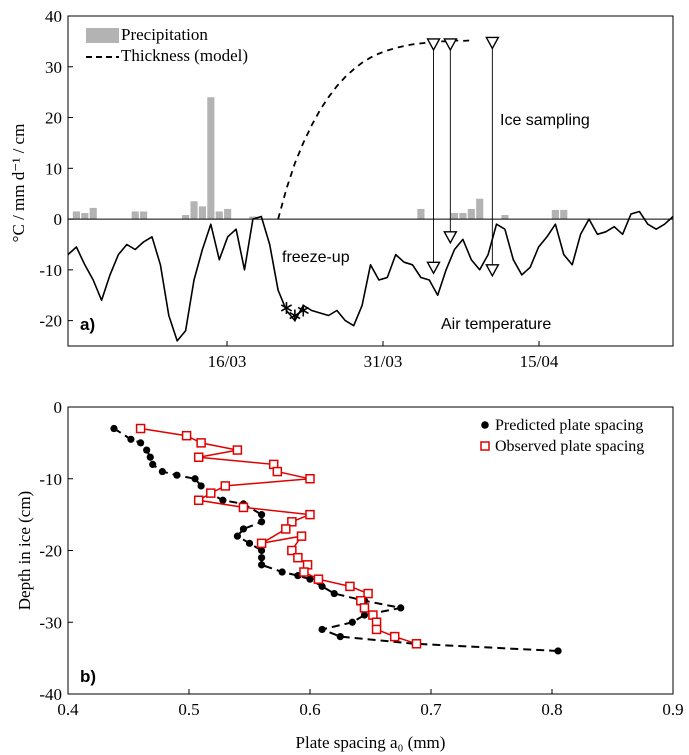 The image size is (689, 755). What do you see at coordinates (53, 67) in the screenshot?
I see `y-tick-label: 30` at bounding box center [53, 67].